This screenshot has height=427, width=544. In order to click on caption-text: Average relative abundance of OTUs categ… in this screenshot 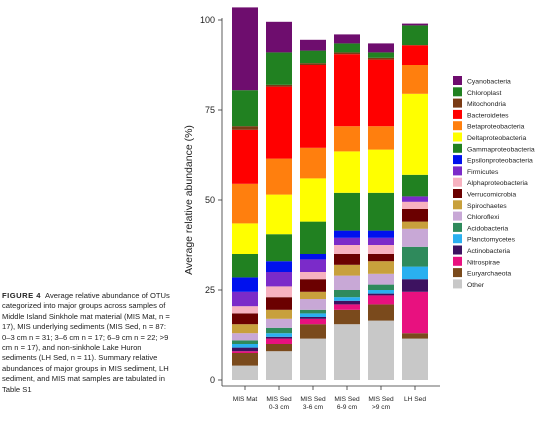, I will do `click(86, 342)`.